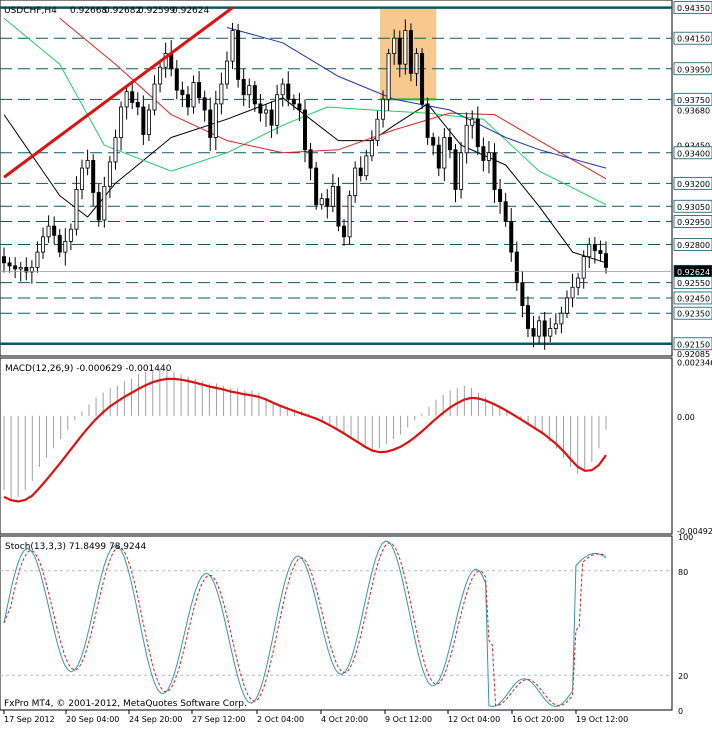 This screenshot has width=712, height=731. I want to click on price-tick-label: 0.93950, so click(693, 69).